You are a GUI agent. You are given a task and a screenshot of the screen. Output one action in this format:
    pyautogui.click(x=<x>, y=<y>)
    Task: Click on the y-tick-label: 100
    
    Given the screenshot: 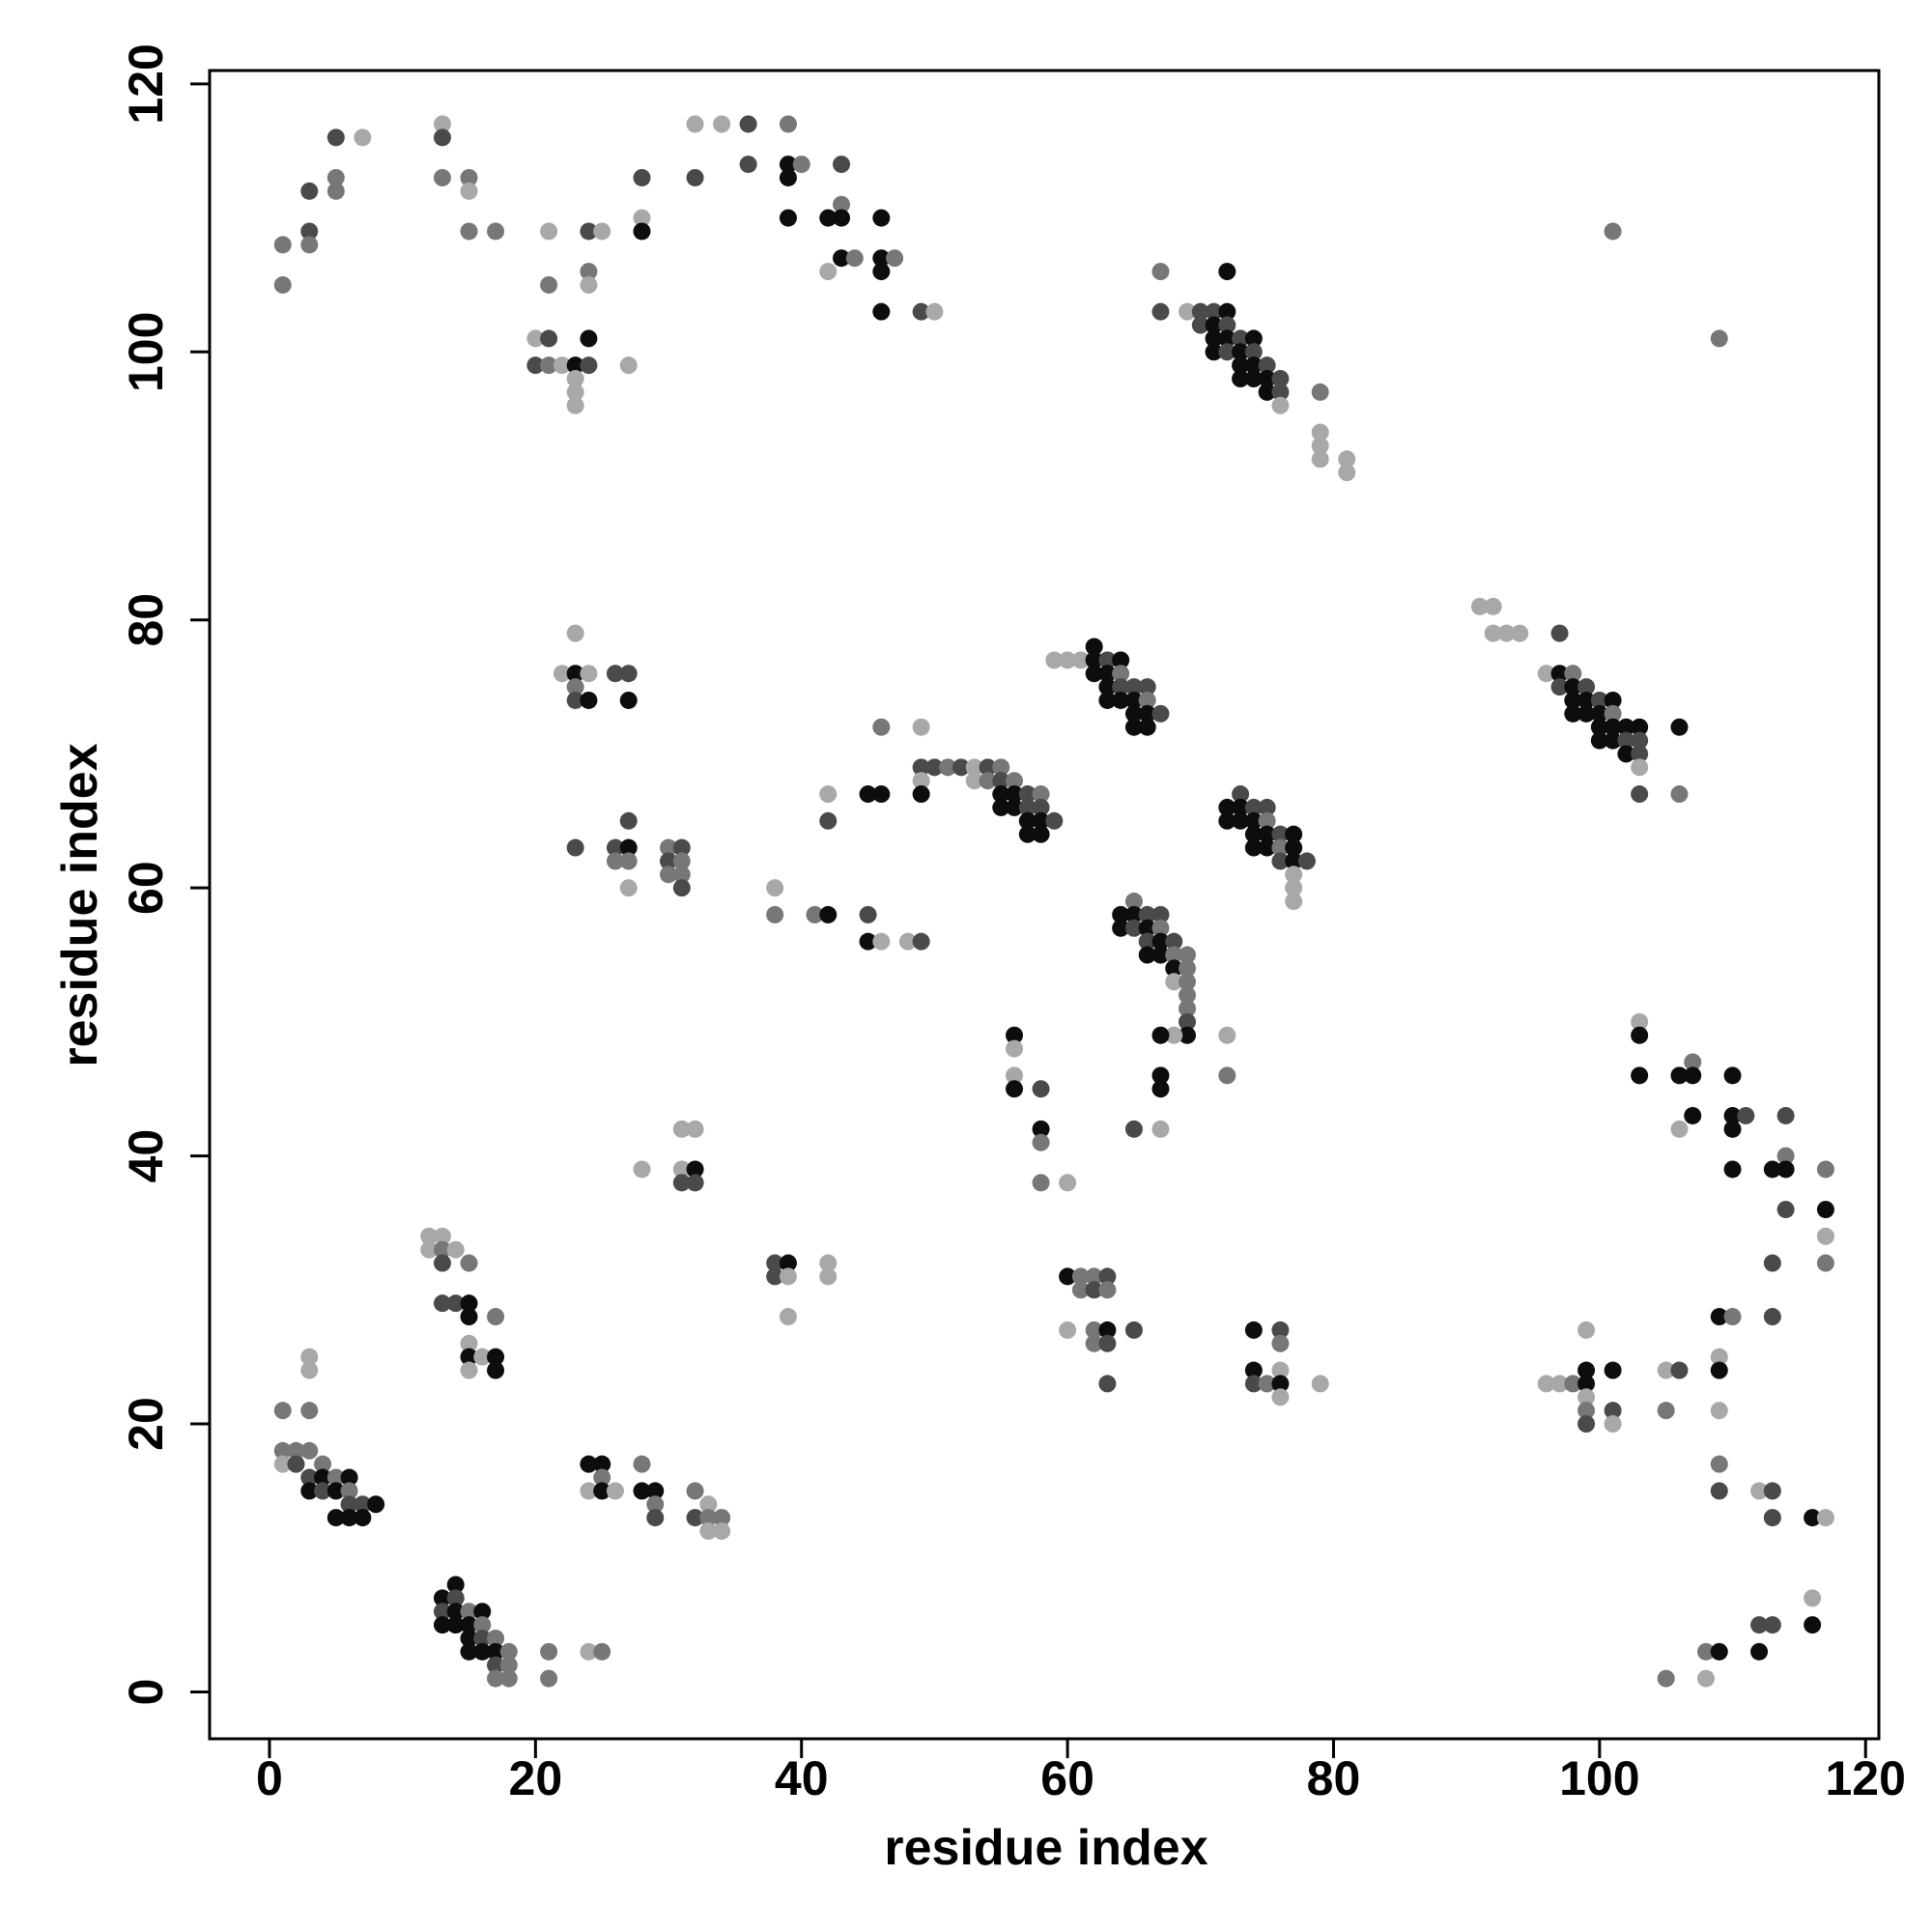 What is the action you would take?
    pyautogui.click(x=146, y=352)
    